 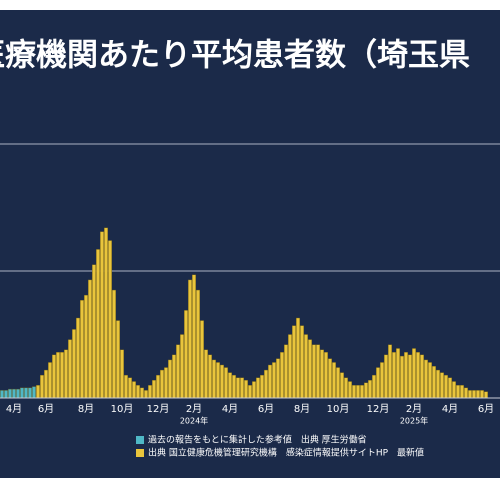 What do you see at coordinates (235, 56) in the screenshot?
I see `chart-title: 医療機関あたり平均患者数（埼玉県` at bounding box center [235, 56].